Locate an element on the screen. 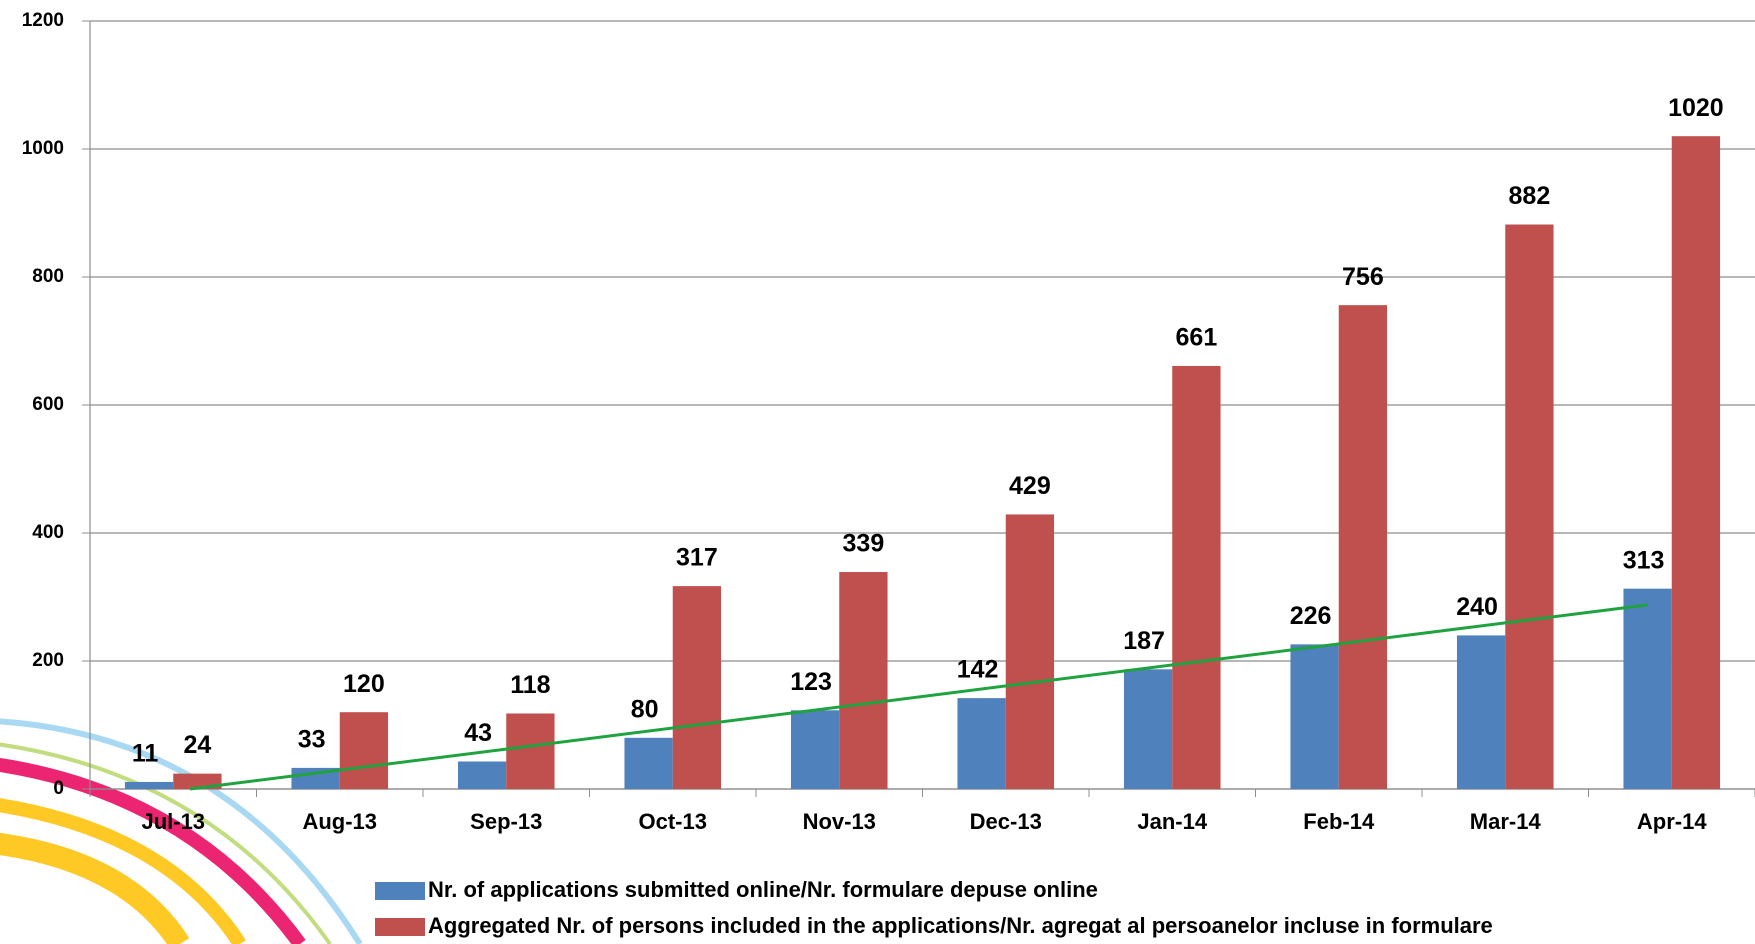 The height and width of the screenshot is (944, 1755). data-label: 240 is located at coordinates (1477, 607).